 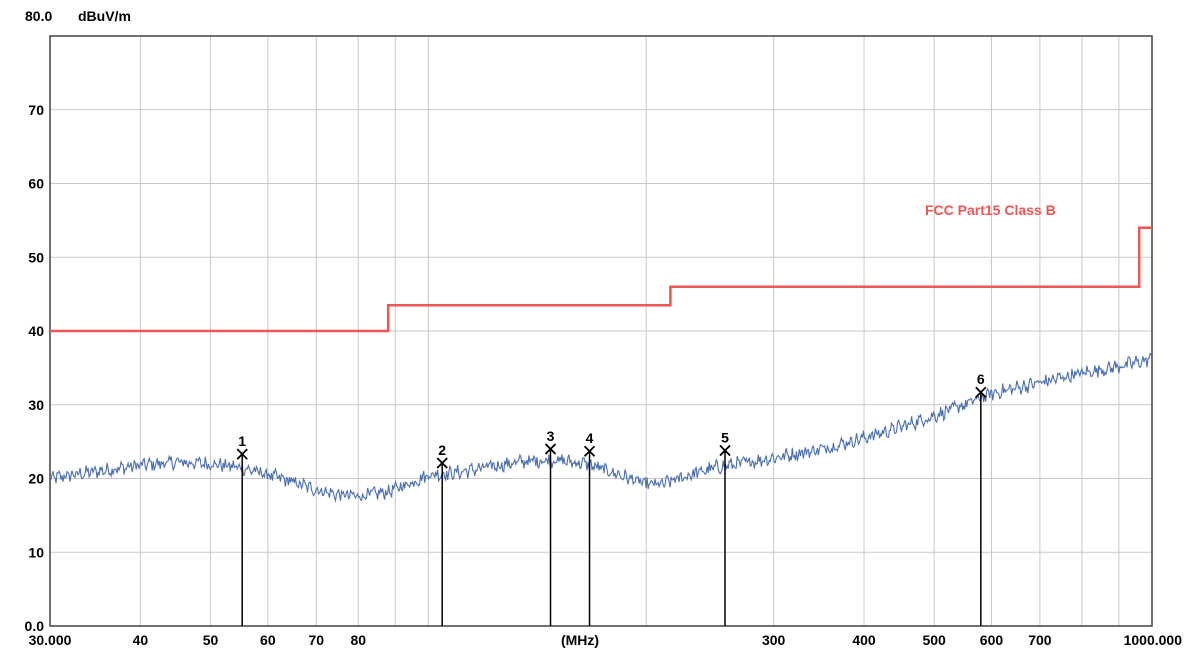 What do you see at coordinates (211, 640) in the screenshot?
I see `x-tick-label: 50` at bounding box center [211, 640].